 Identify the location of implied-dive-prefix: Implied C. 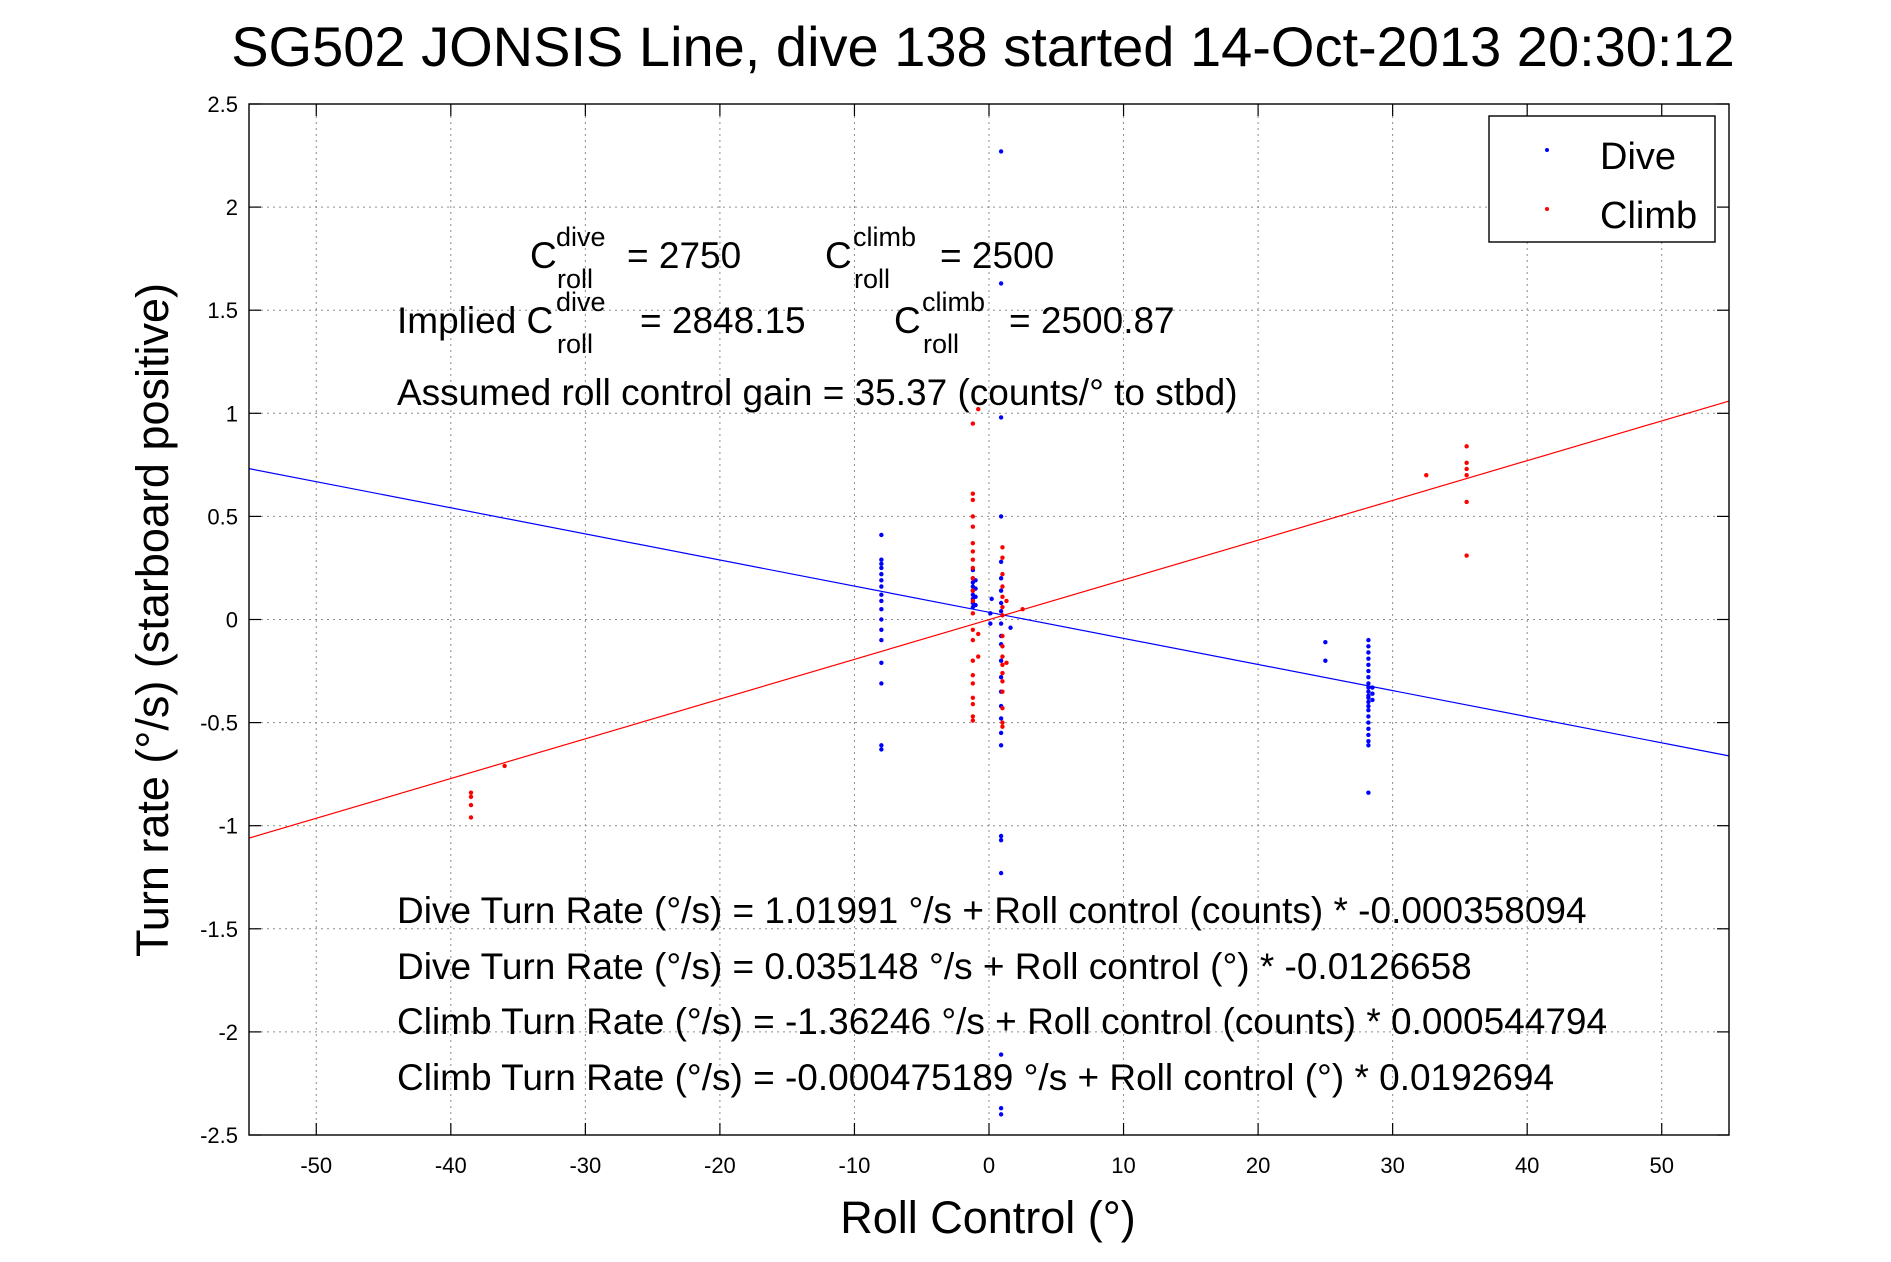
(475, 320).